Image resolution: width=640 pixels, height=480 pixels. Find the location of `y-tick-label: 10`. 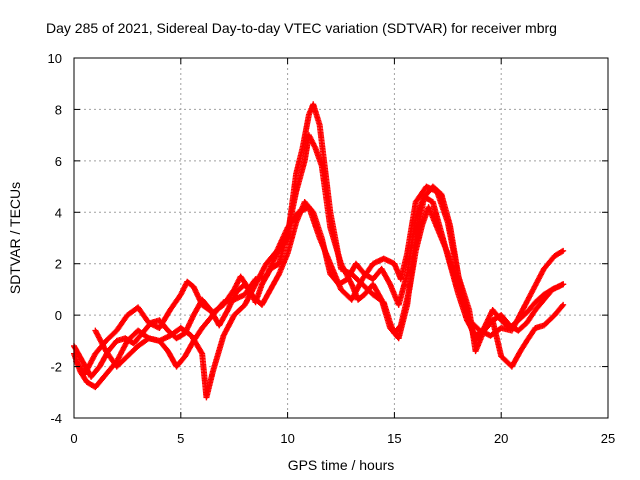

y-tick-label: 10 is located at coordinates (55, 58).